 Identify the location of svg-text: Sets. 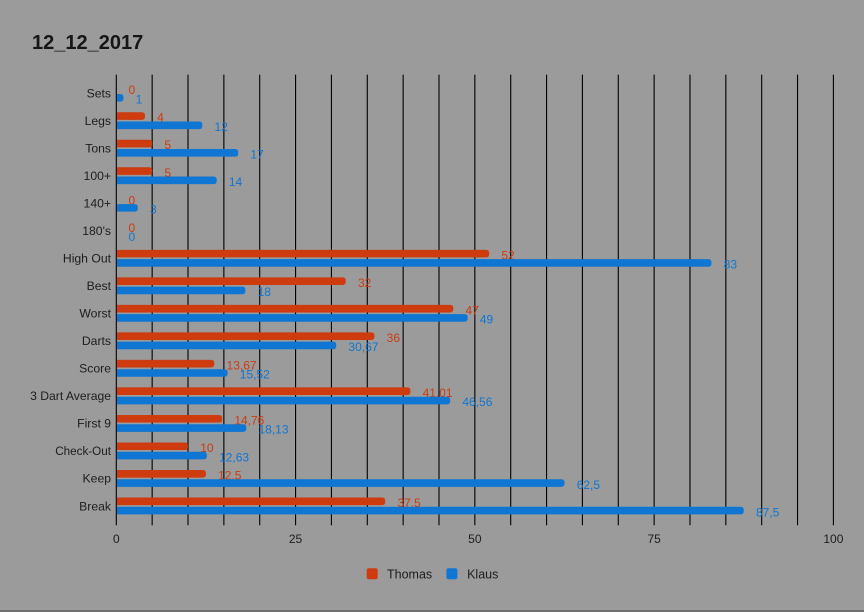
(99, 93).